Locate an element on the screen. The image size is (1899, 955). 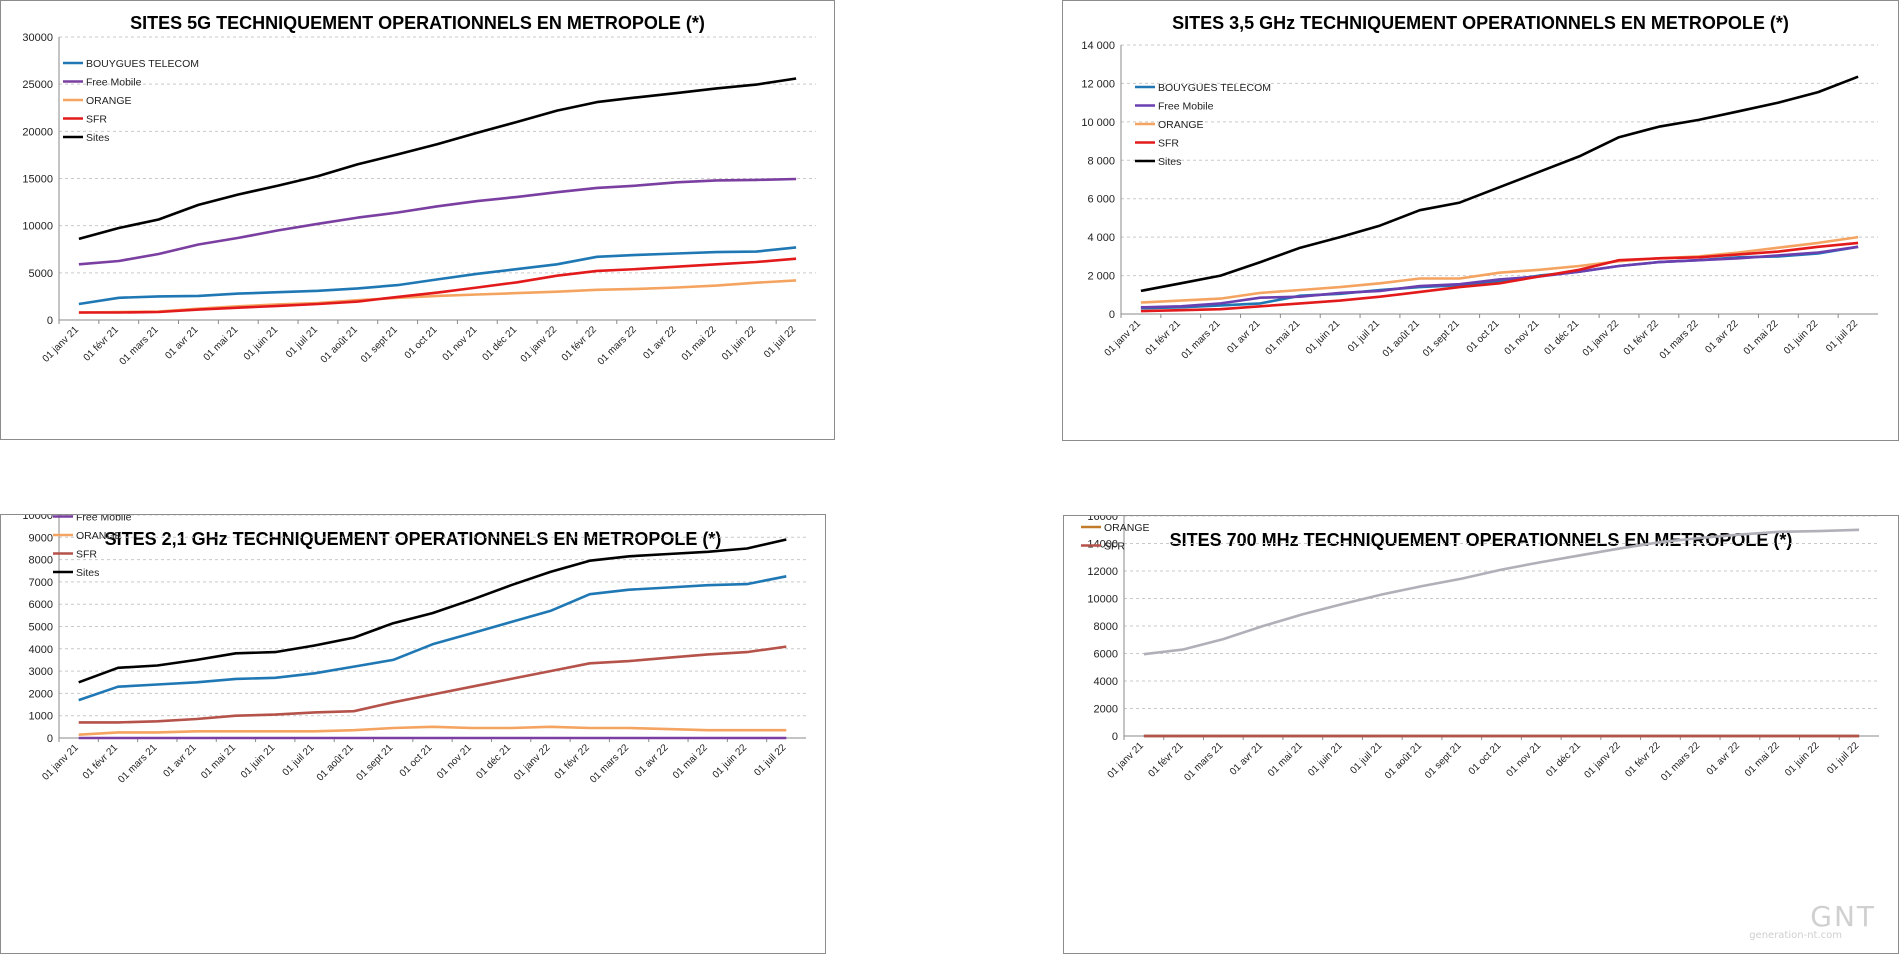
x-tick-label: 01 mai 22 is located at coordinates (1762, 759).